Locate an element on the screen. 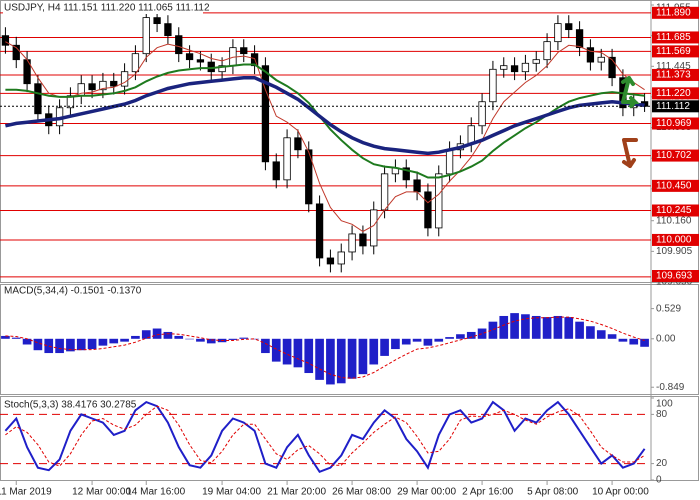 This screenshot has height=500, width=700. level-label: 110.000 is located at coordinates (674, 240).